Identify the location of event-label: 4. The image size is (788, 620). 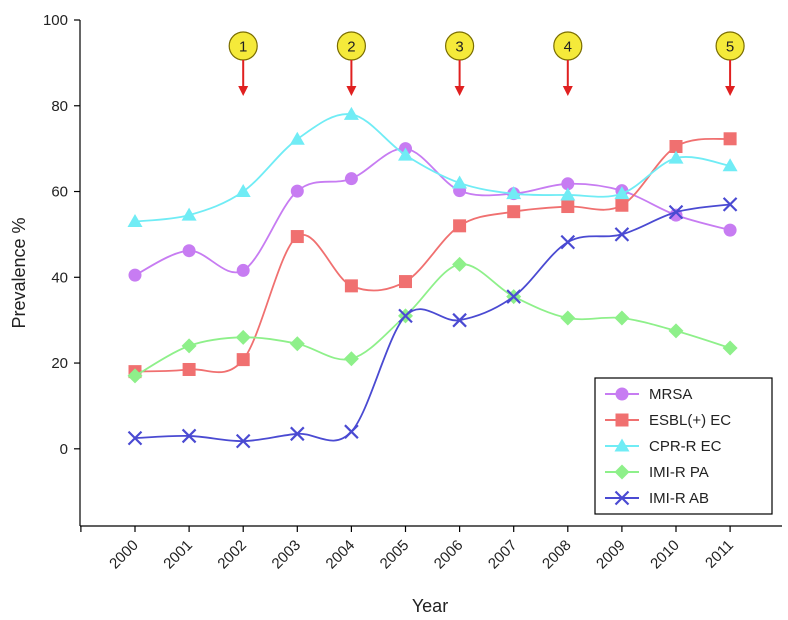
(568, 47).